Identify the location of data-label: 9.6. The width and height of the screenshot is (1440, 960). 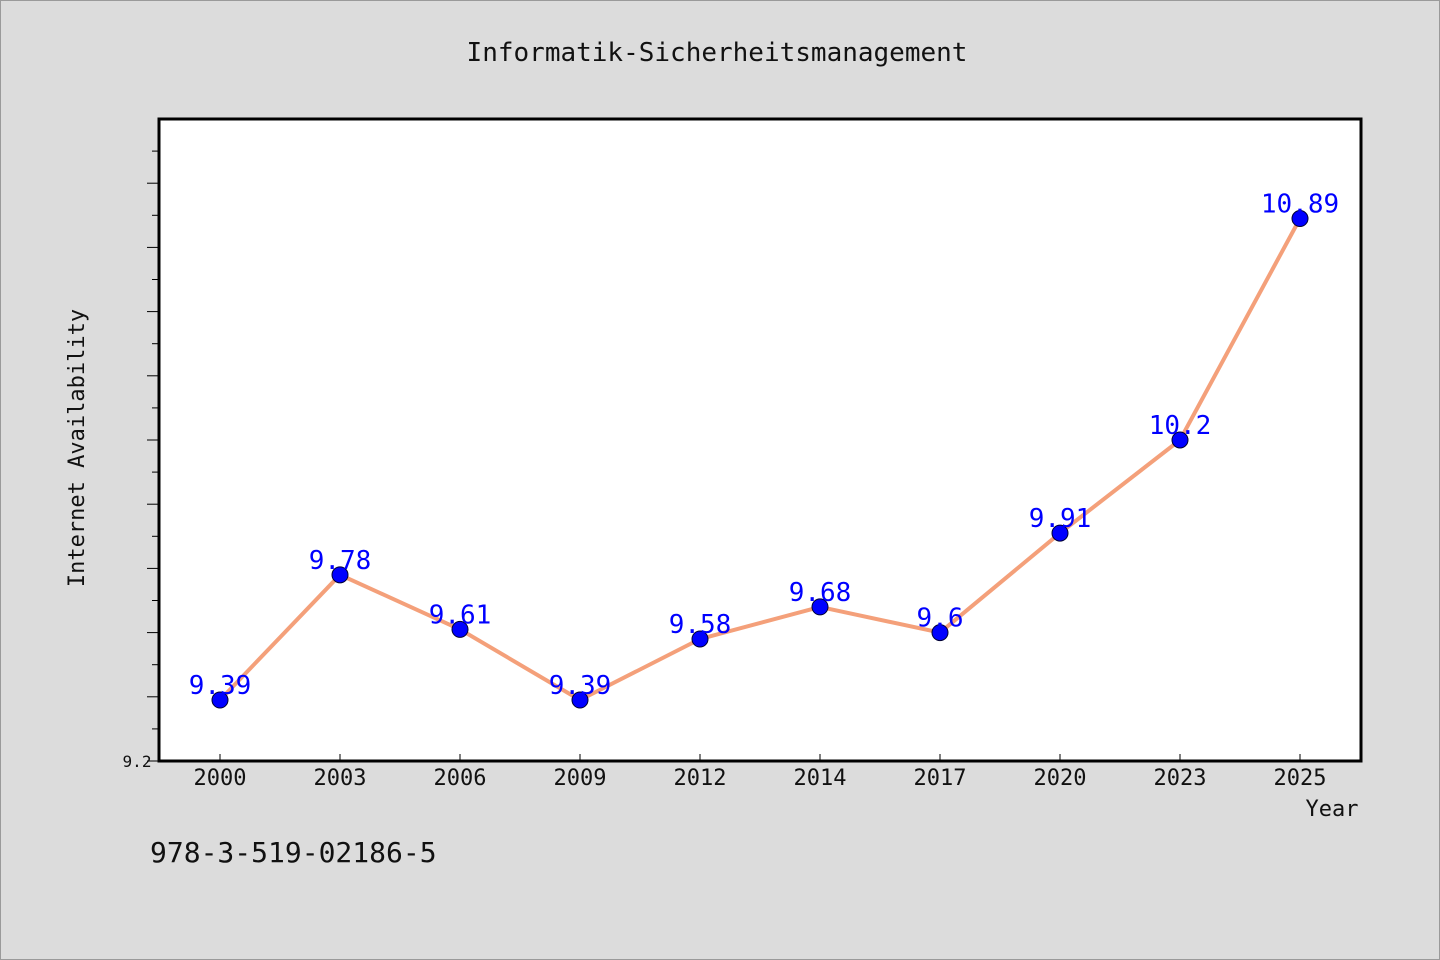
(940, 619).